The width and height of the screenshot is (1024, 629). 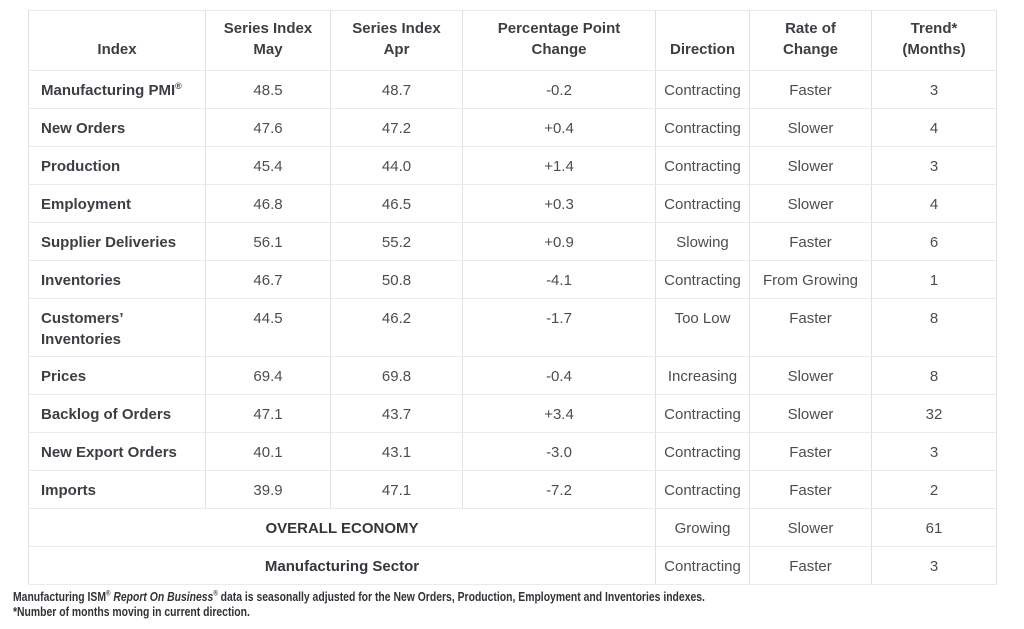 What do you see at coordinates (396, 241) in the screenshot?
I see `apr-value-cell: 55.2` at bounding box center [396, 241].